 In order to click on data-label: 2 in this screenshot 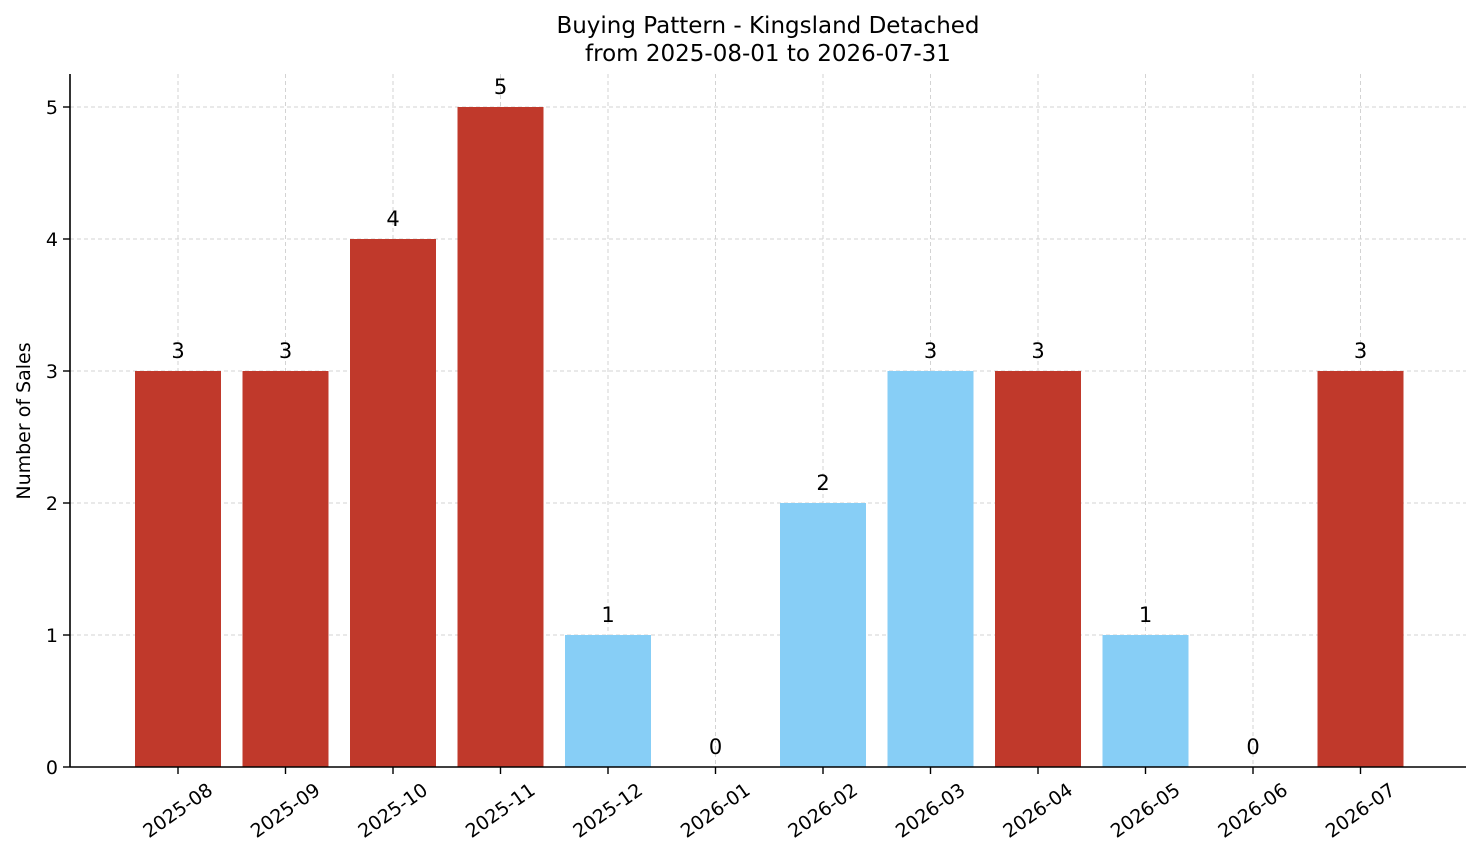, I will do `click(822, 483)`.